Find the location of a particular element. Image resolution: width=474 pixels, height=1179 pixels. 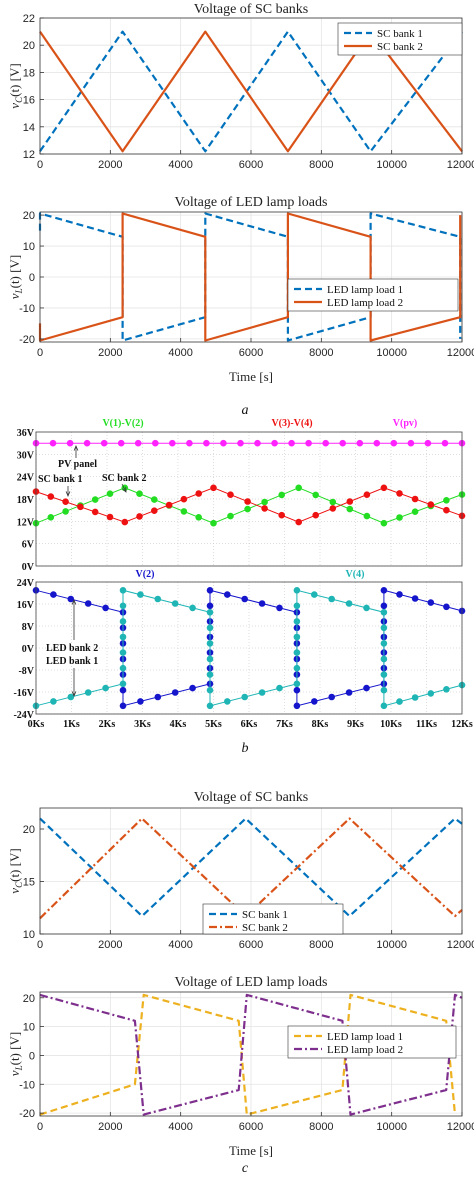

legend-entry: LED lamp load 2 is located at coordinates (365, 1050).